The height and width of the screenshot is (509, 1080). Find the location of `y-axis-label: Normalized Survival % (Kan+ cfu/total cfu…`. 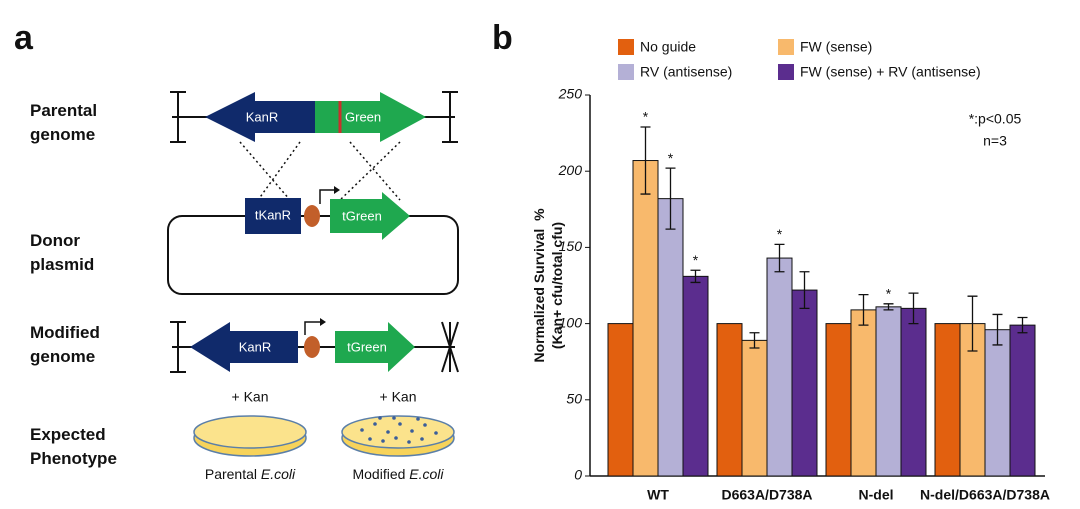

y-axis-label: Normalized Survival % (Kan+ cfu/total cfu… is located at coordinates (548, 285).